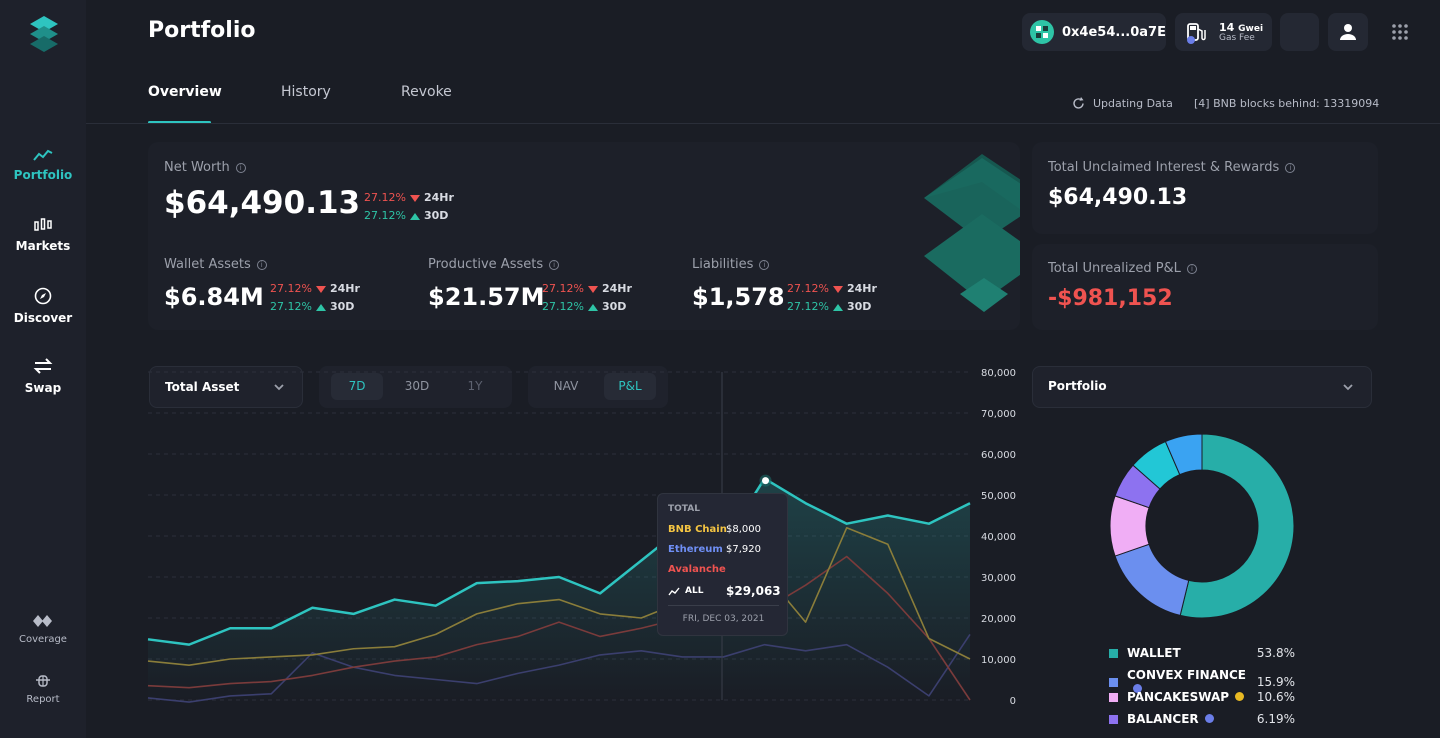 The image size is (1440, 738). What do you see at coordinates (205, 167) in the screenshot?
I see `net-worth-label: Net Worth i` at bounding box center [205, 167].